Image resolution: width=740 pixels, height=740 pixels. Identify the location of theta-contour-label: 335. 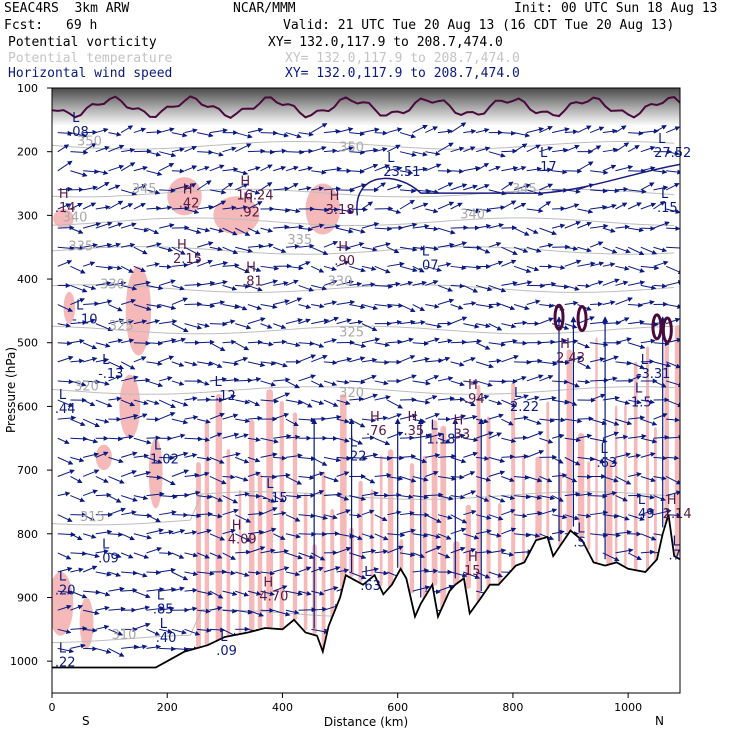
(80, 246).